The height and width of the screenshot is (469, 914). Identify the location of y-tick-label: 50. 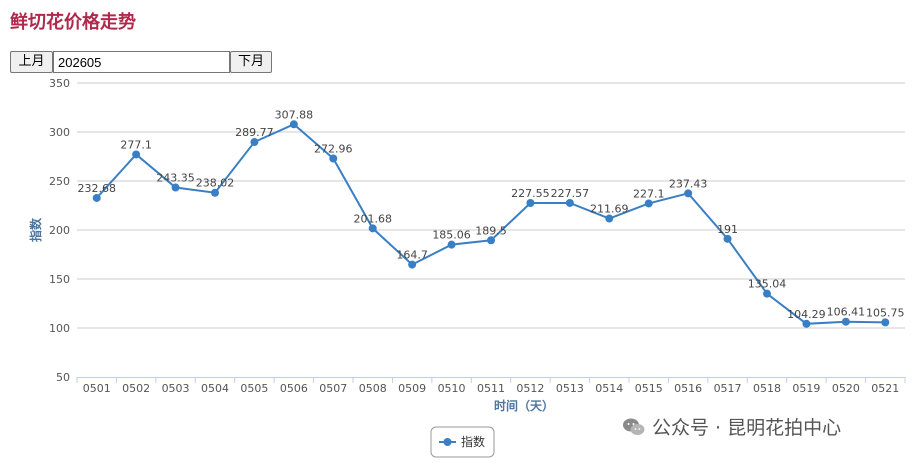
(63, 377).